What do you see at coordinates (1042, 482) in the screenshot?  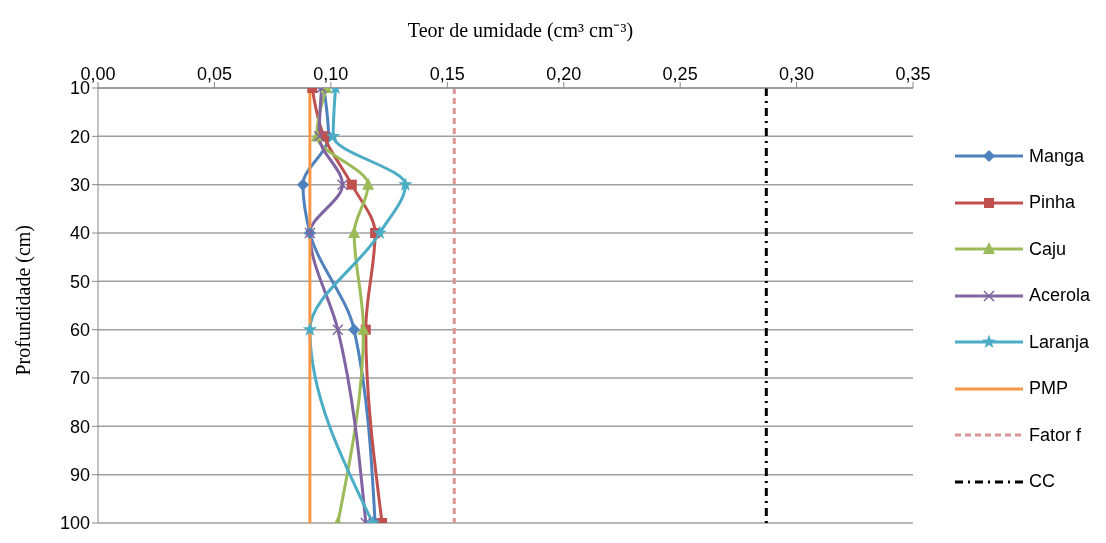 I see `legend-label: CC` at bounding box center [1042, 482].